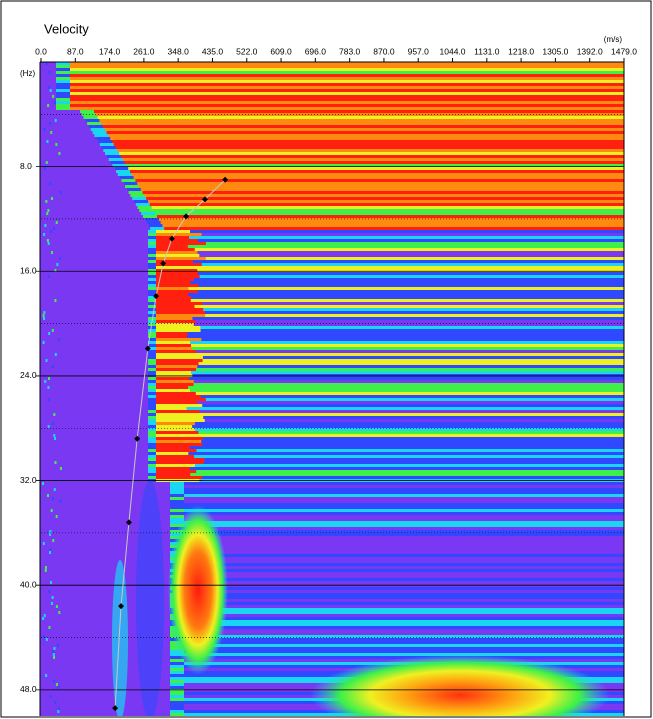 The height and width of the screenshot is (719, 653). I want to click on x-tick-label: 1392.0, so click(590, 51).